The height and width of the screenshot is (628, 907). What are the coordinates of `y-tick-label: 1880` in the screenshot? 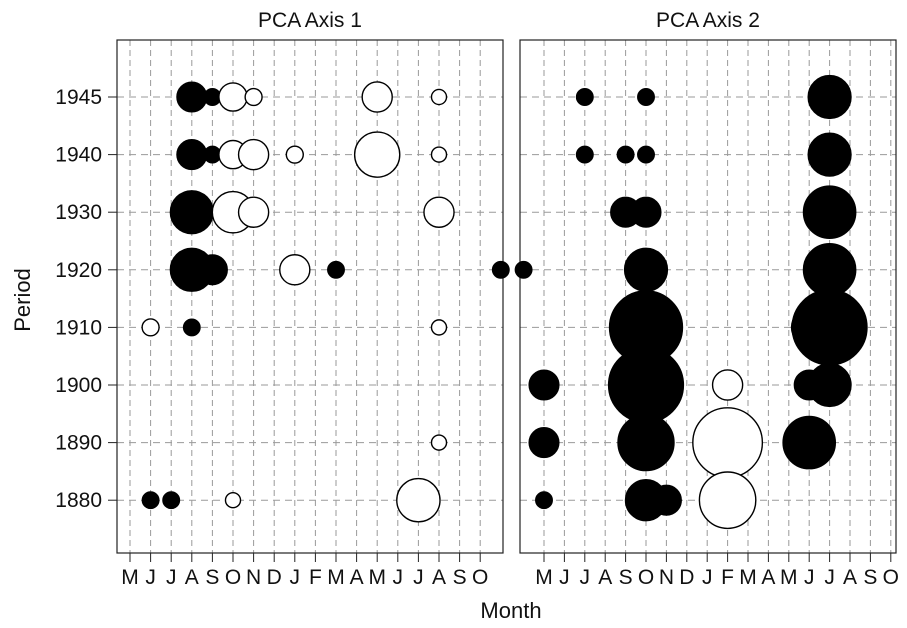 It's located at (78, 500).